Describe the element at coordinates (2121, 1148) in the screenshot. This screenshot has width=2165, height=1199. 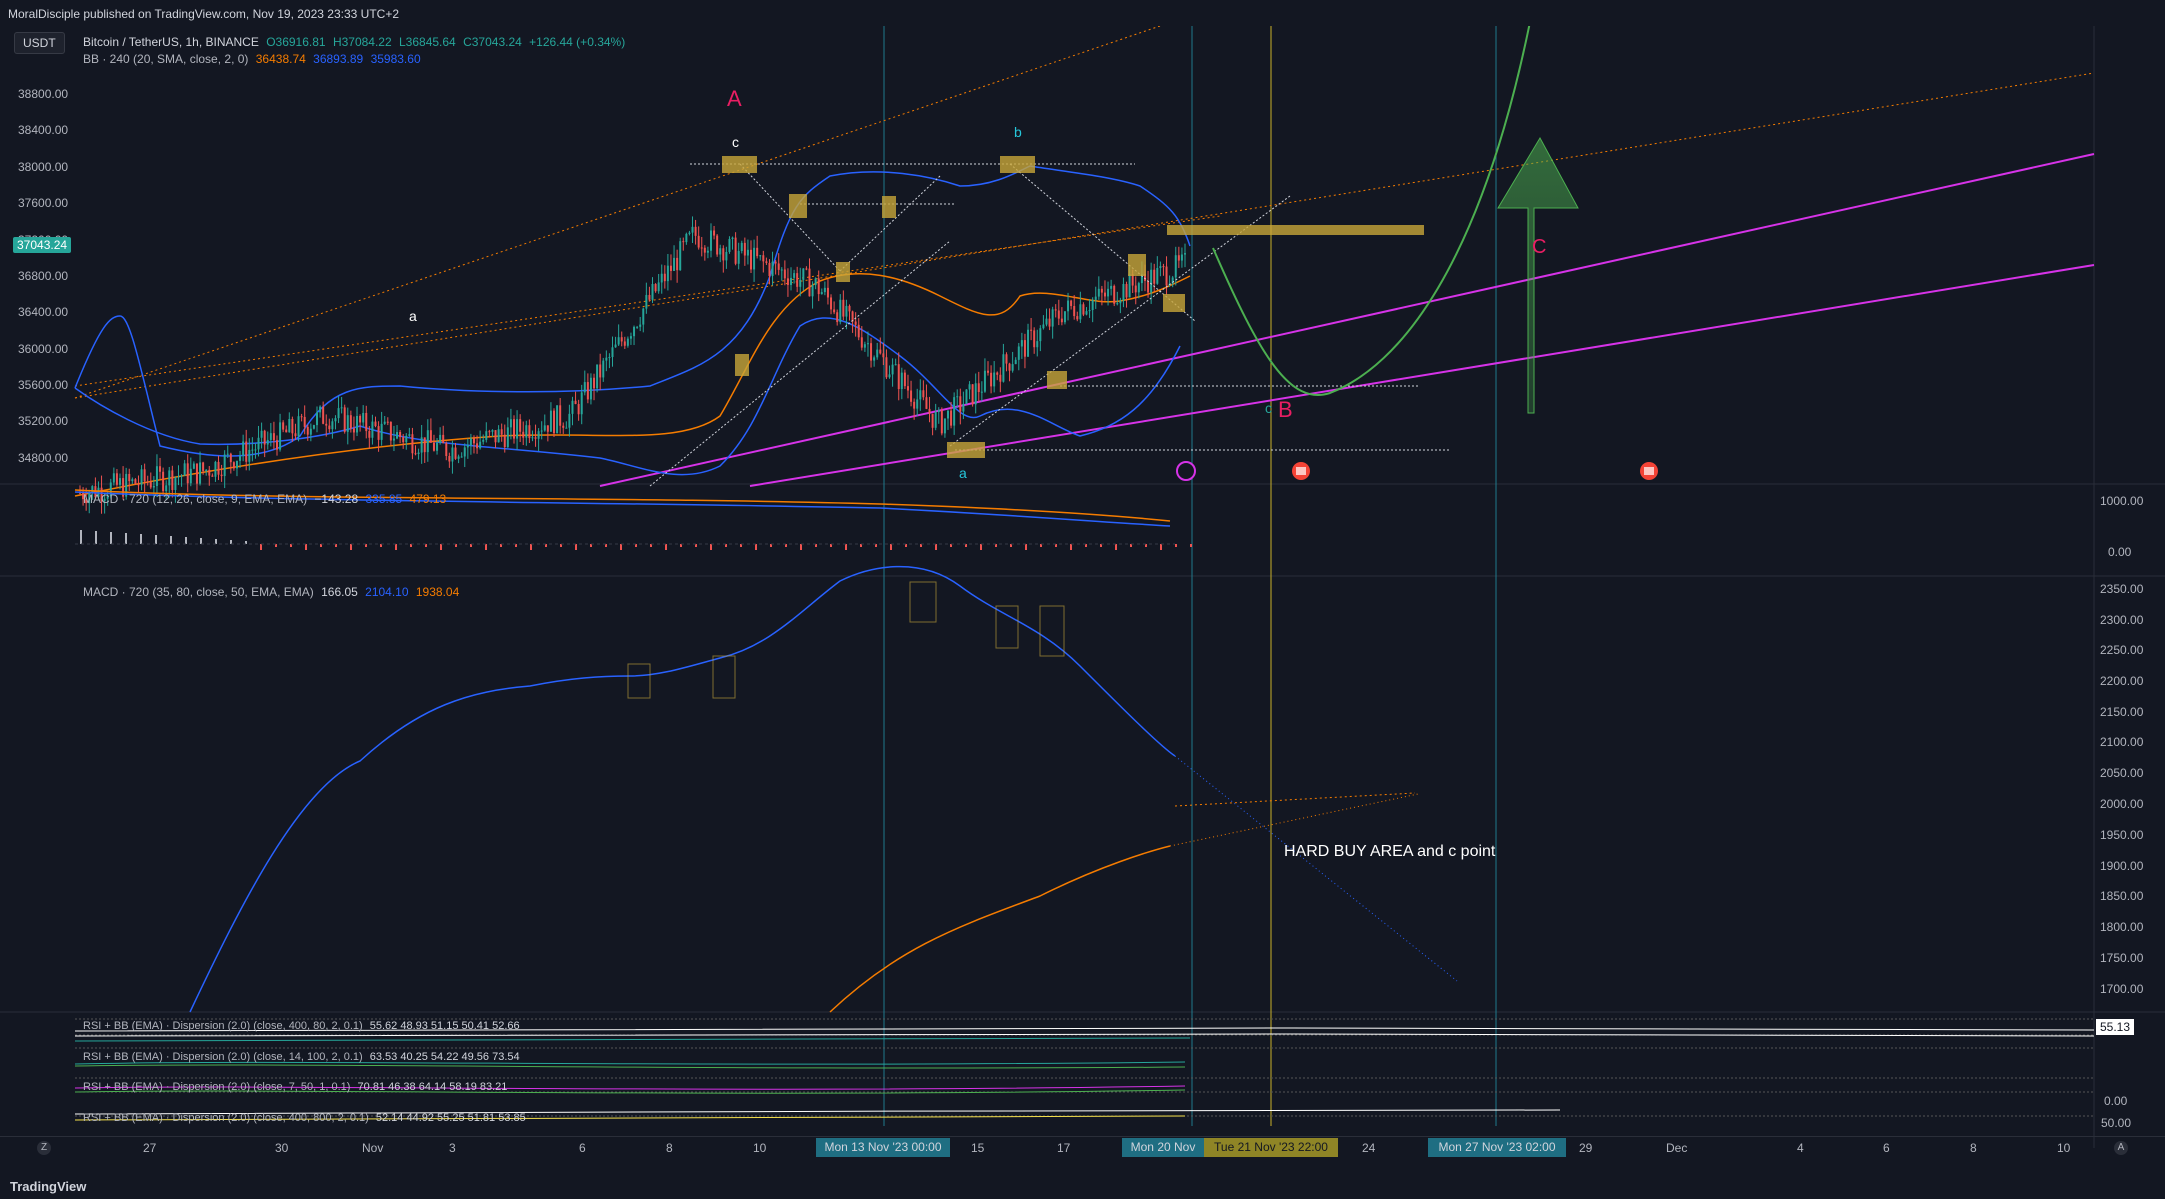
I see `zoom-right-button: A` at that location.